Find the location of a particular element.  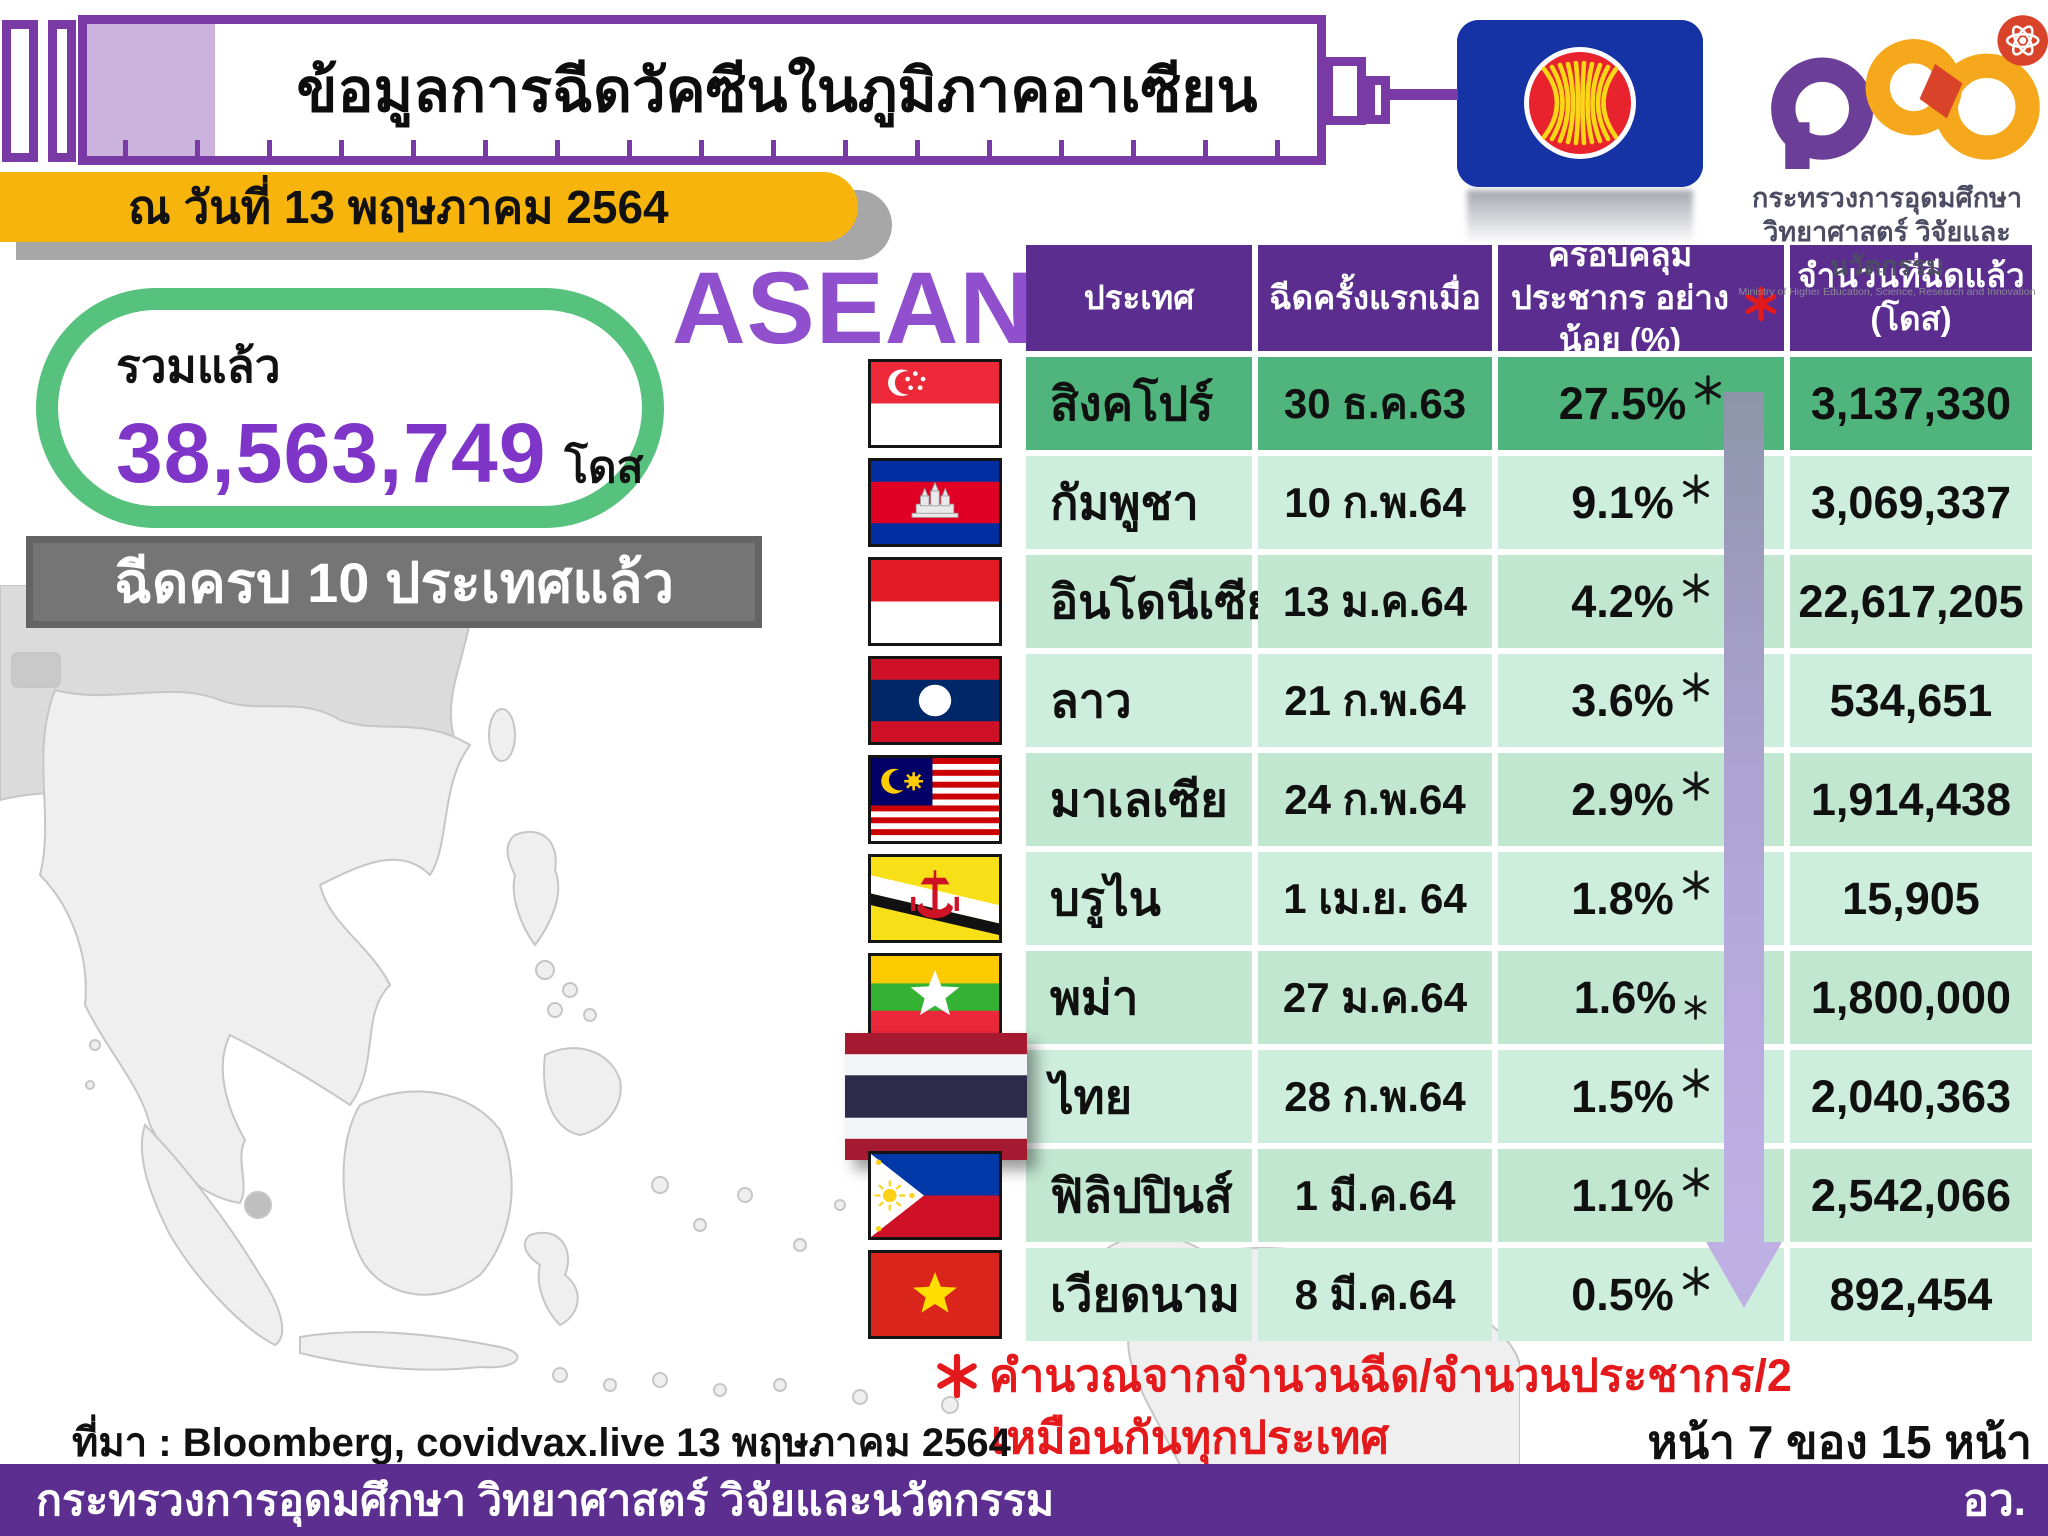

country-cell-text: มาเลเซีย is located at coordinates (1139, 799).